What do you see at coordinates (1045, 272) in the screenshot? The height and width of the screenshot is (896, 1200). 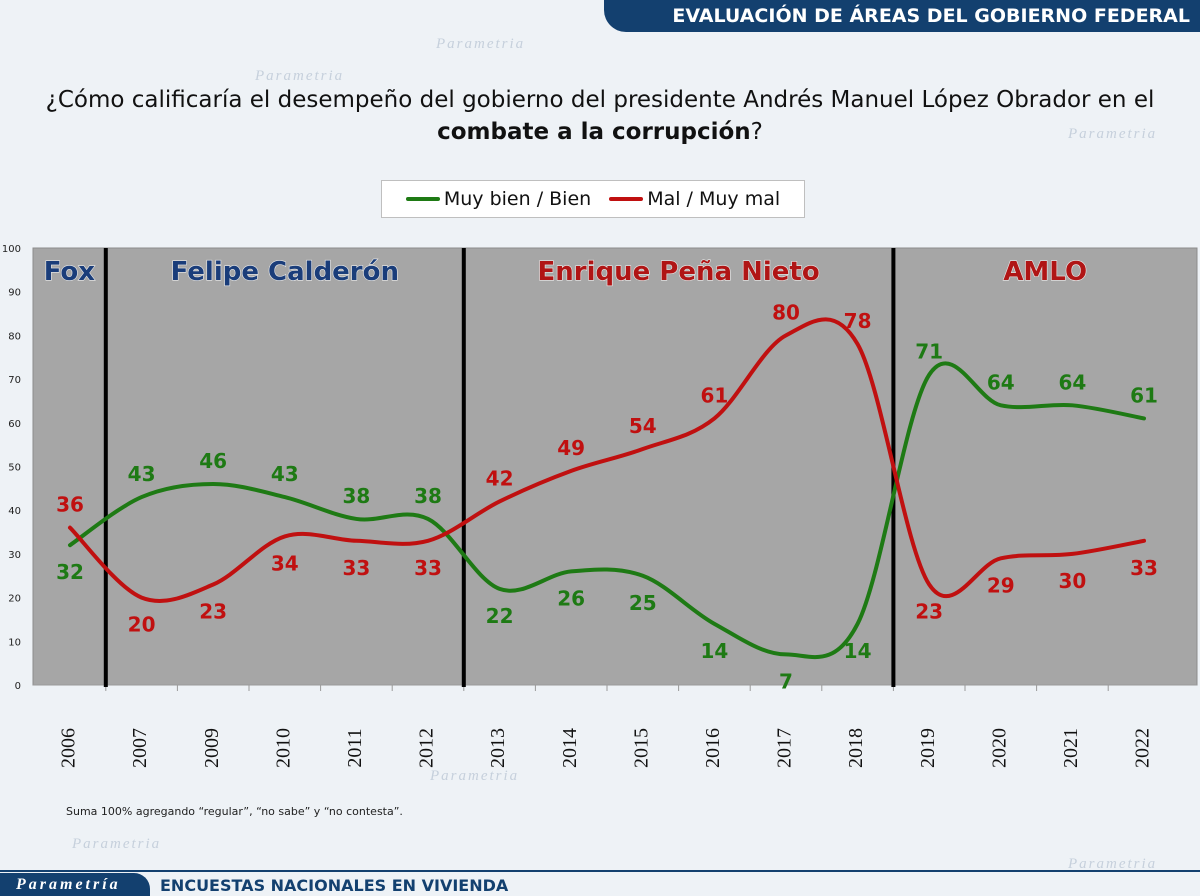 I see `period-label: AMLO` at bounding box center [1045, 272].